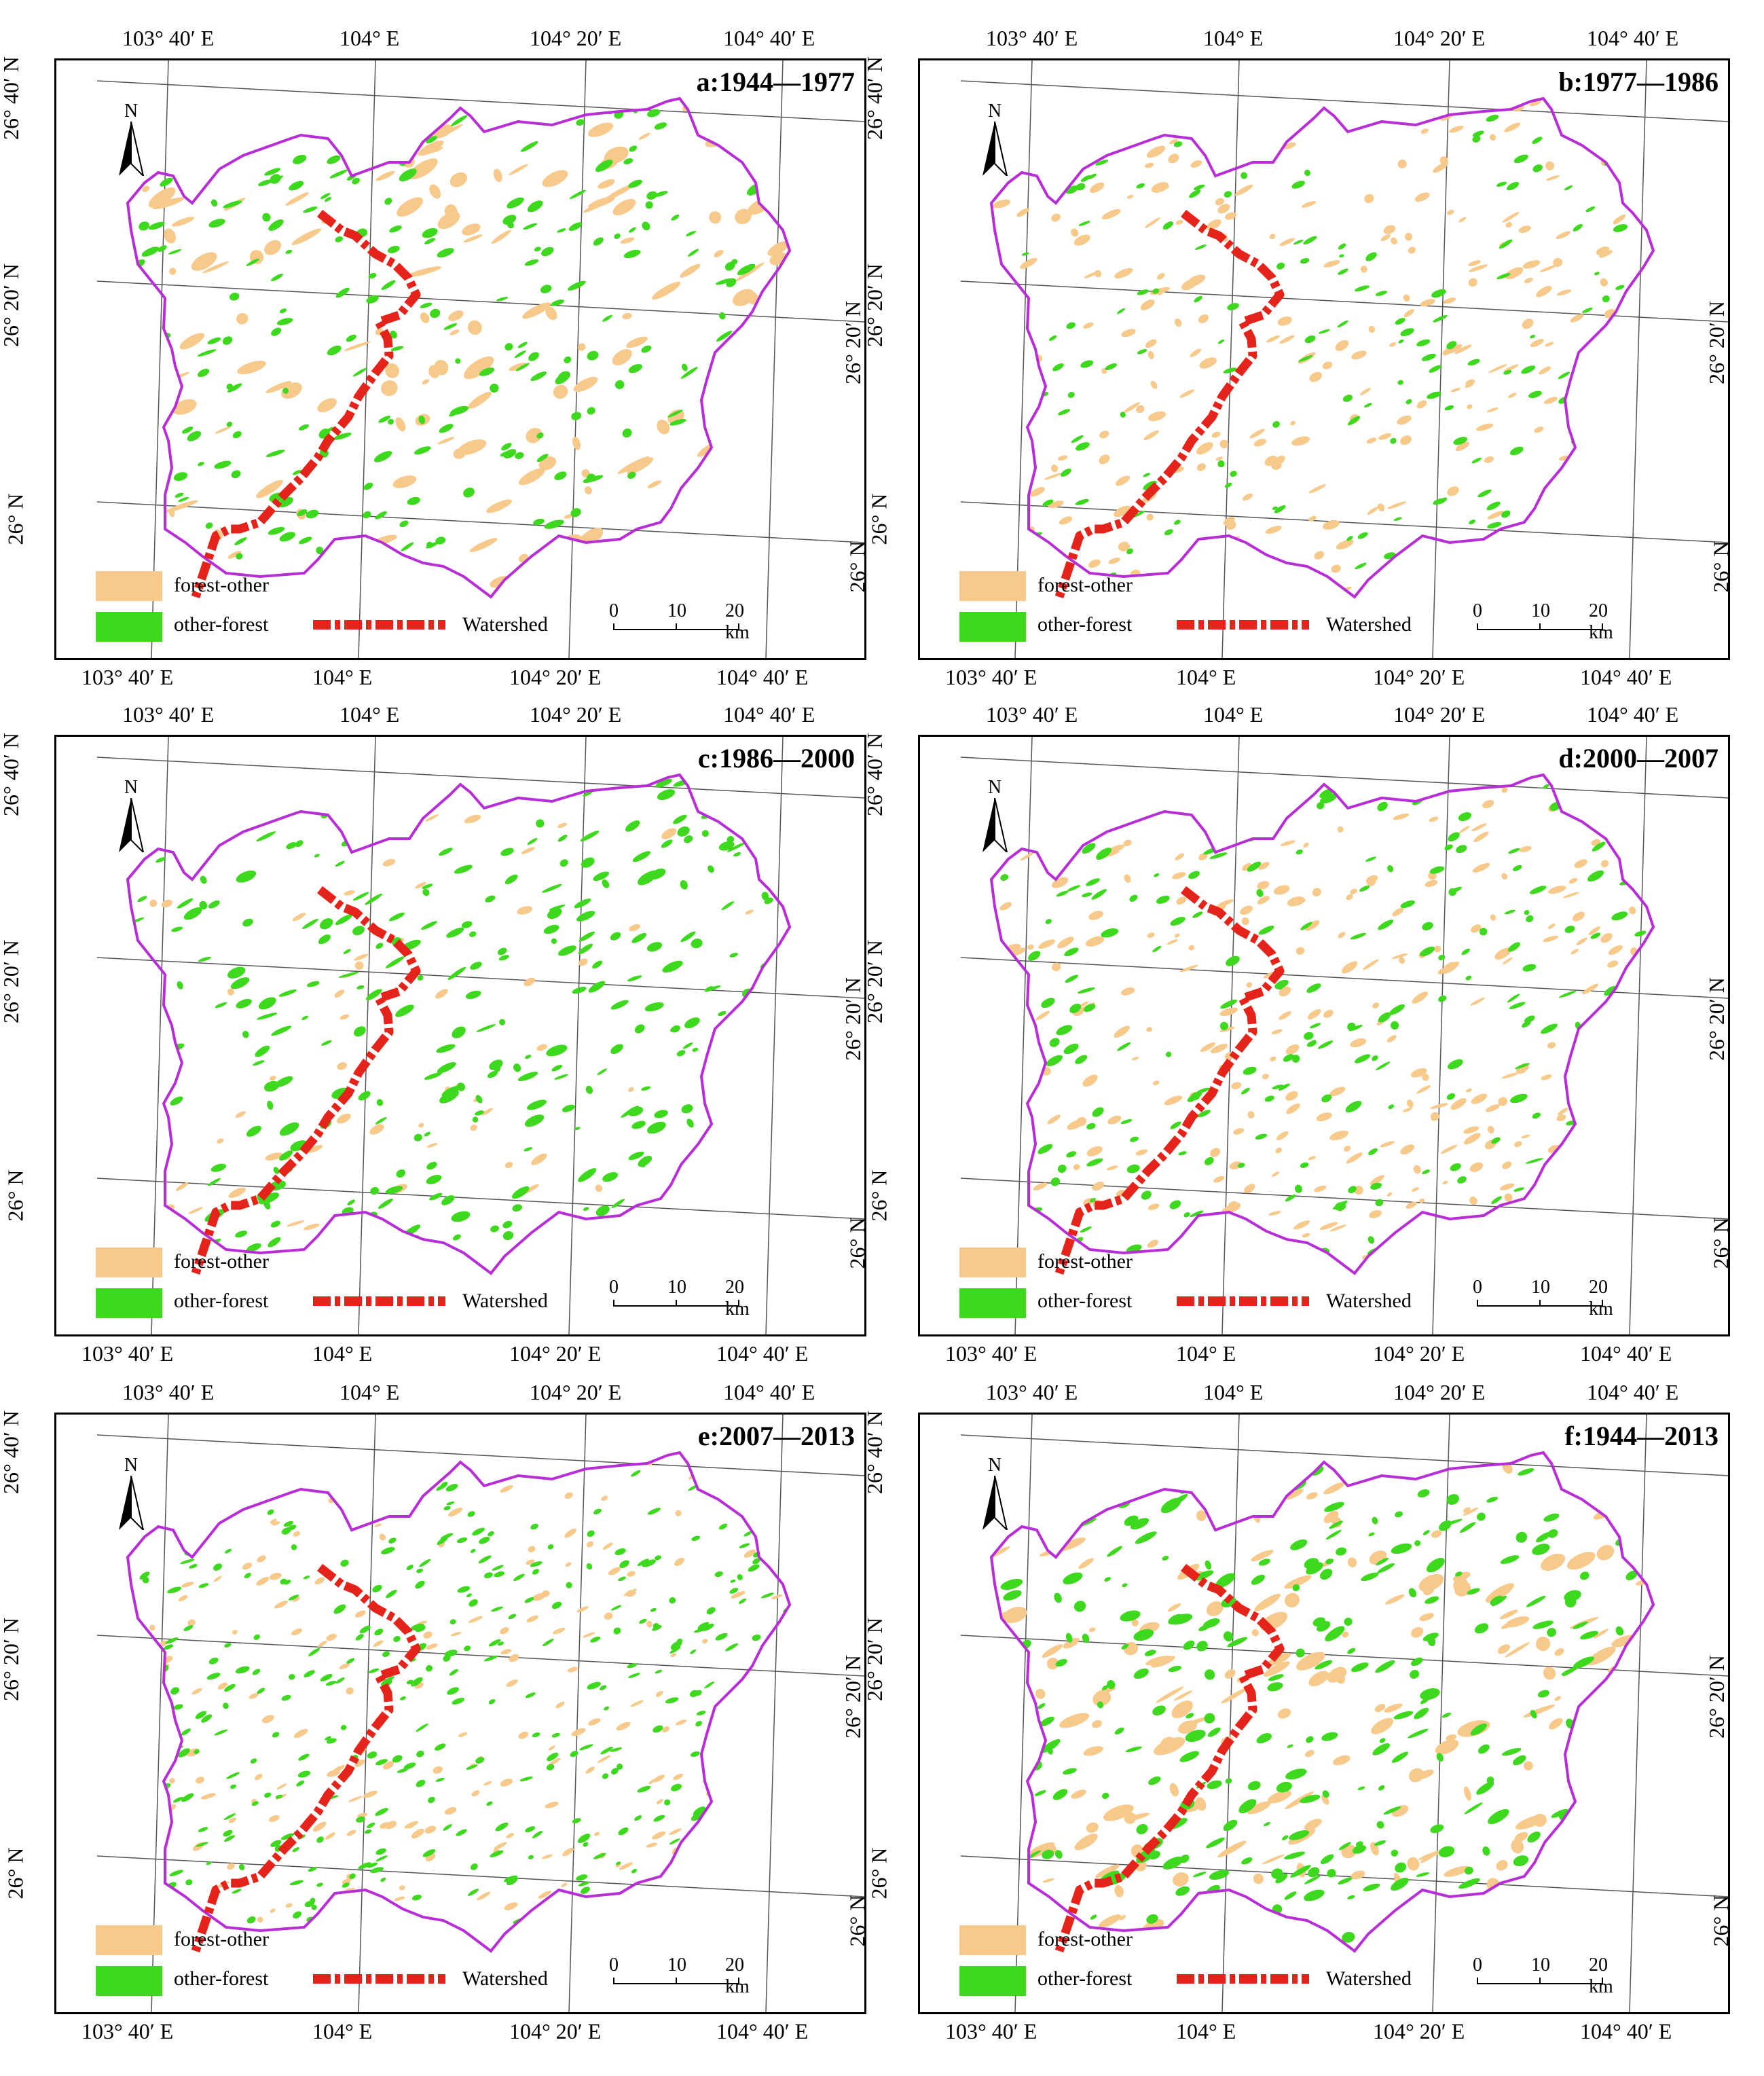 The width and height of the screenshot is (1764, 2076). Describe the element at coordinates (459, 1024) in the screenshot. I see `basin-boundary` at that location.